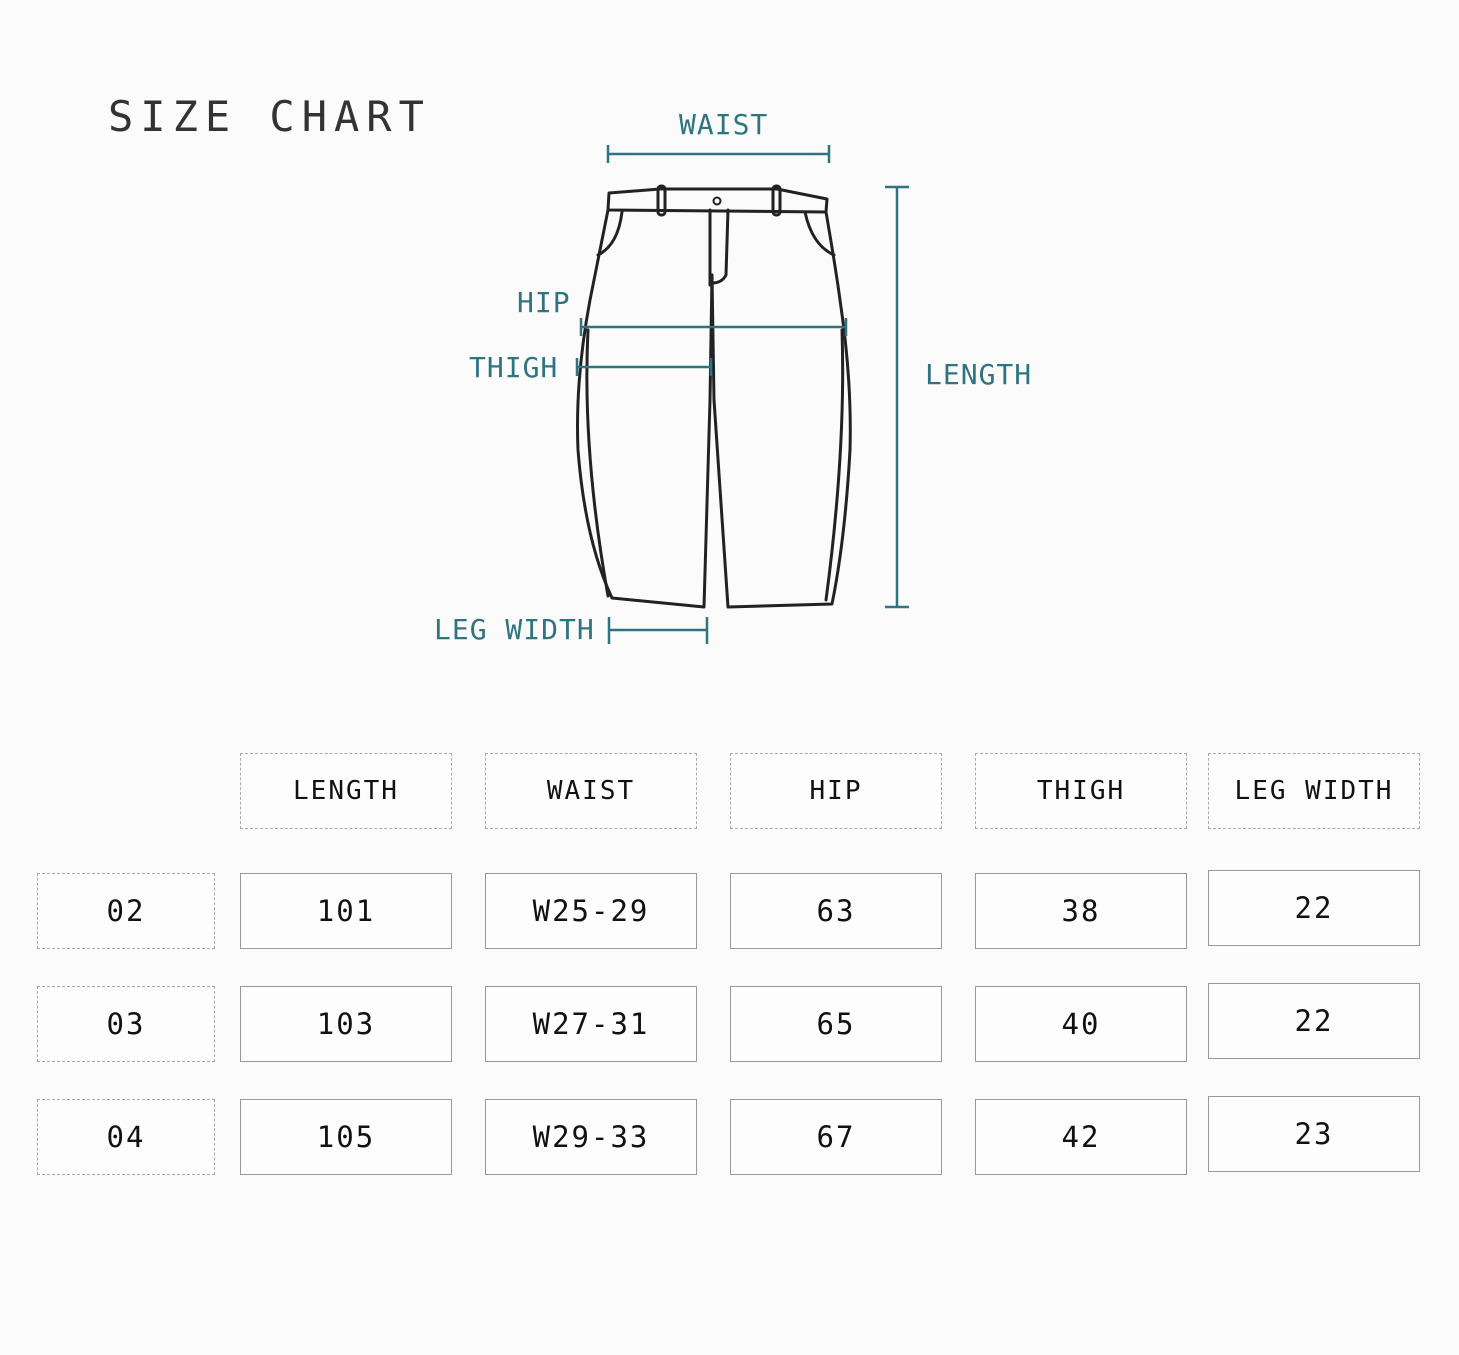 The width and height of the screenshot is (1459, 1355). I want to click on table-cell: W25-29, so click(591, 911).